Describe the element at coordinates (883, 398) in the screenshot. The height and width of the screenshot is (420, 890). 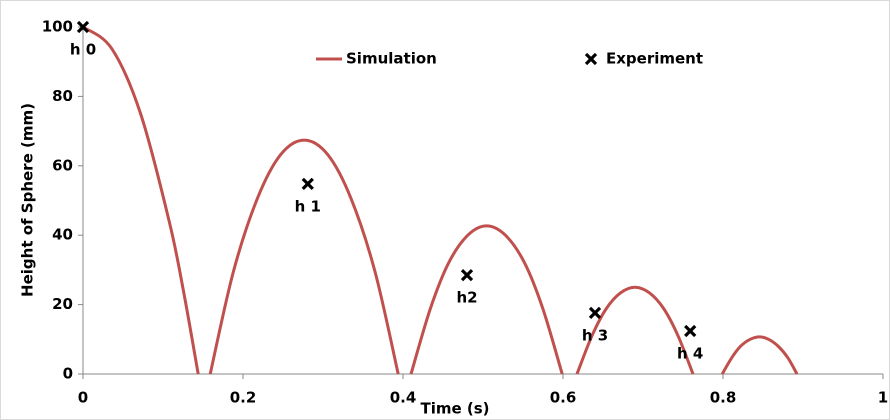
I see `x-tick-label: 1` at that location.